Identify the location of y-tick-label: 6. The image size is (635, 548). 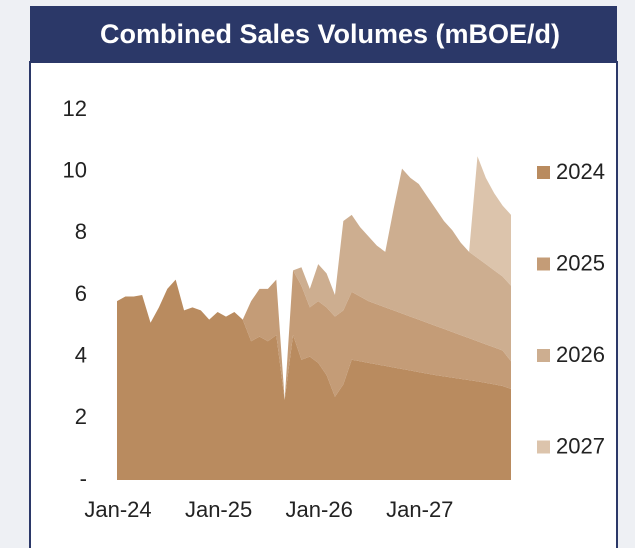
(81, 293).